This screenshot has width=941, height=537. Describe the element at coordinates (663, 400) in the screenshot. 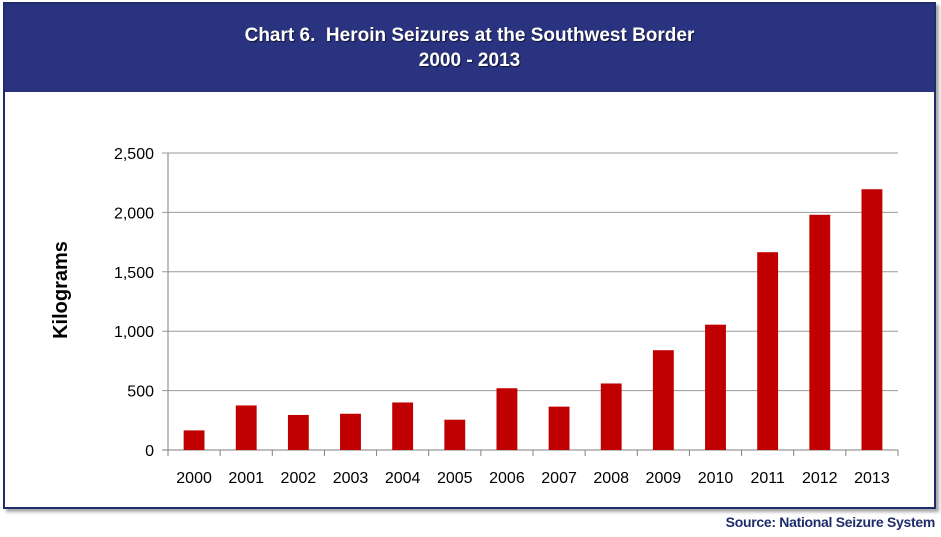

I see `bar-2009` at that location.